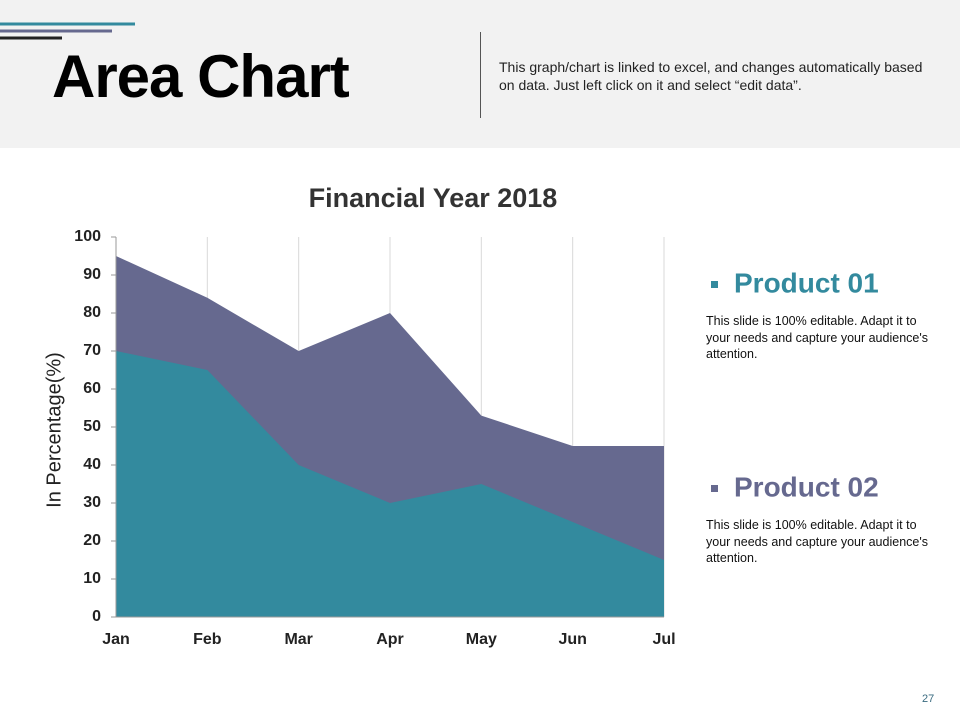 This screenshot has height=720, width=960. I want to click on y-tick-label: 0, so click(96, 616).